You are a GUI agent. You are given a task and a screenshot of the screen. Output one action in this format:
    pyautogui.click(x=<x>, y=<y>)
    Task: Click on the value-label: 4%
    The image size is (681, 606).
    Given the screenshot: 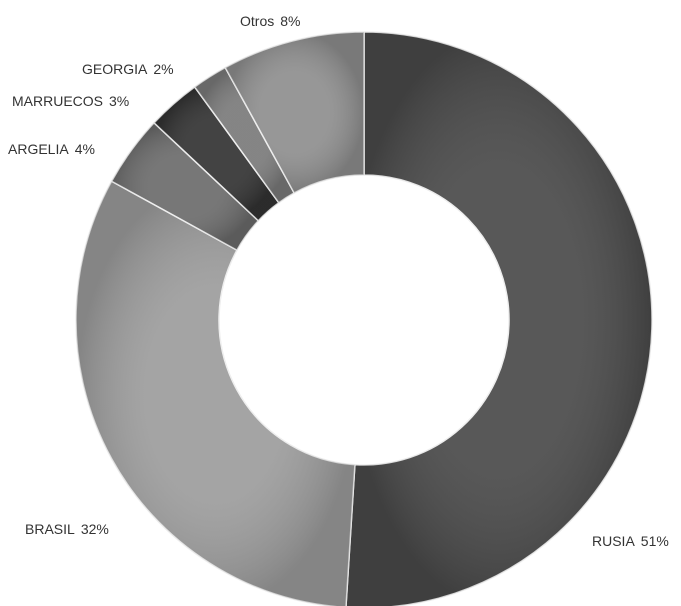 What is the action you would take?
    pyautogui.click(x=85, y=149)
    